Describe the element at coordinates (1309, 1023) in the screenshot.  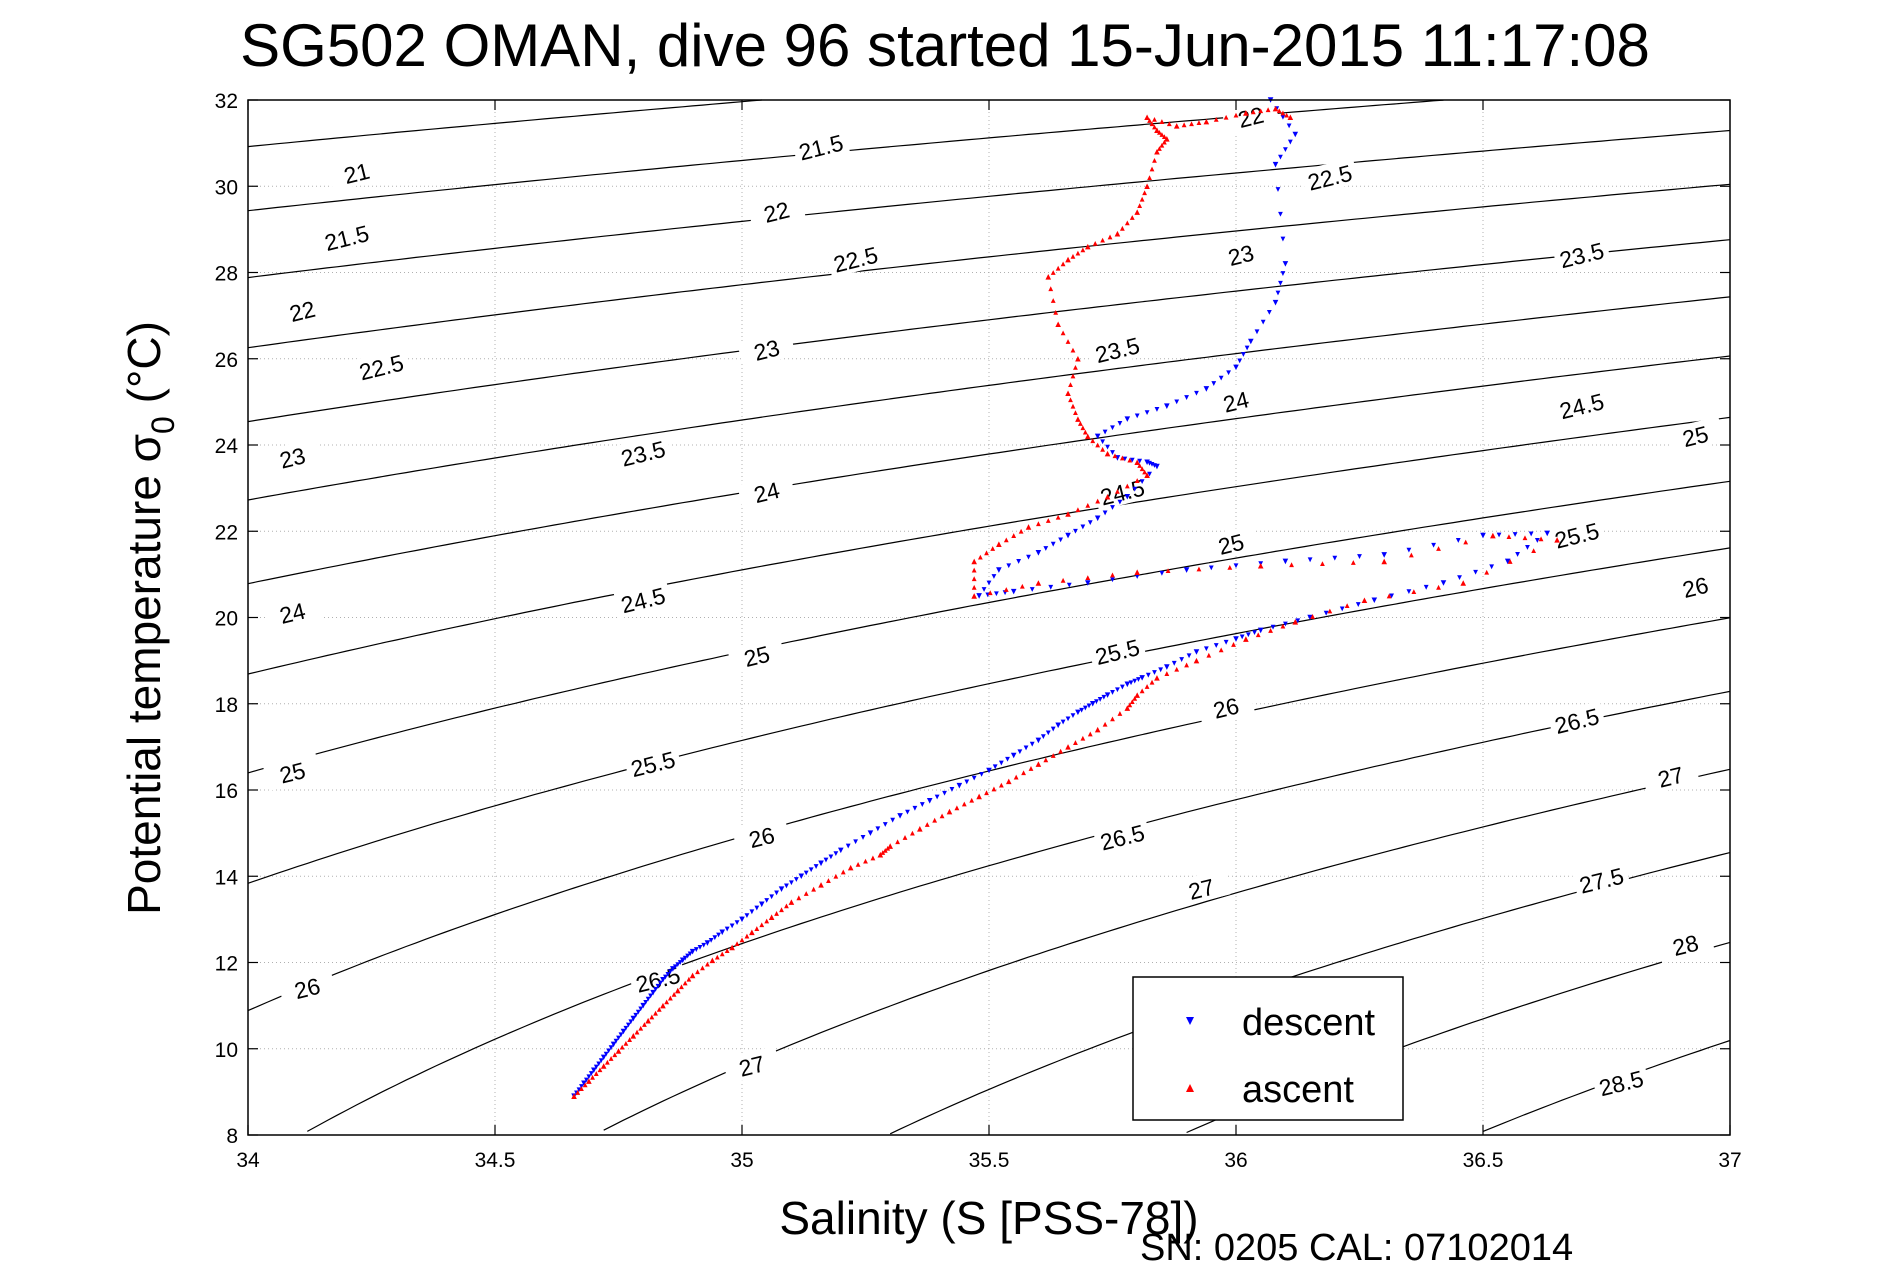
I see `legend-descent-label: descent` at that location.